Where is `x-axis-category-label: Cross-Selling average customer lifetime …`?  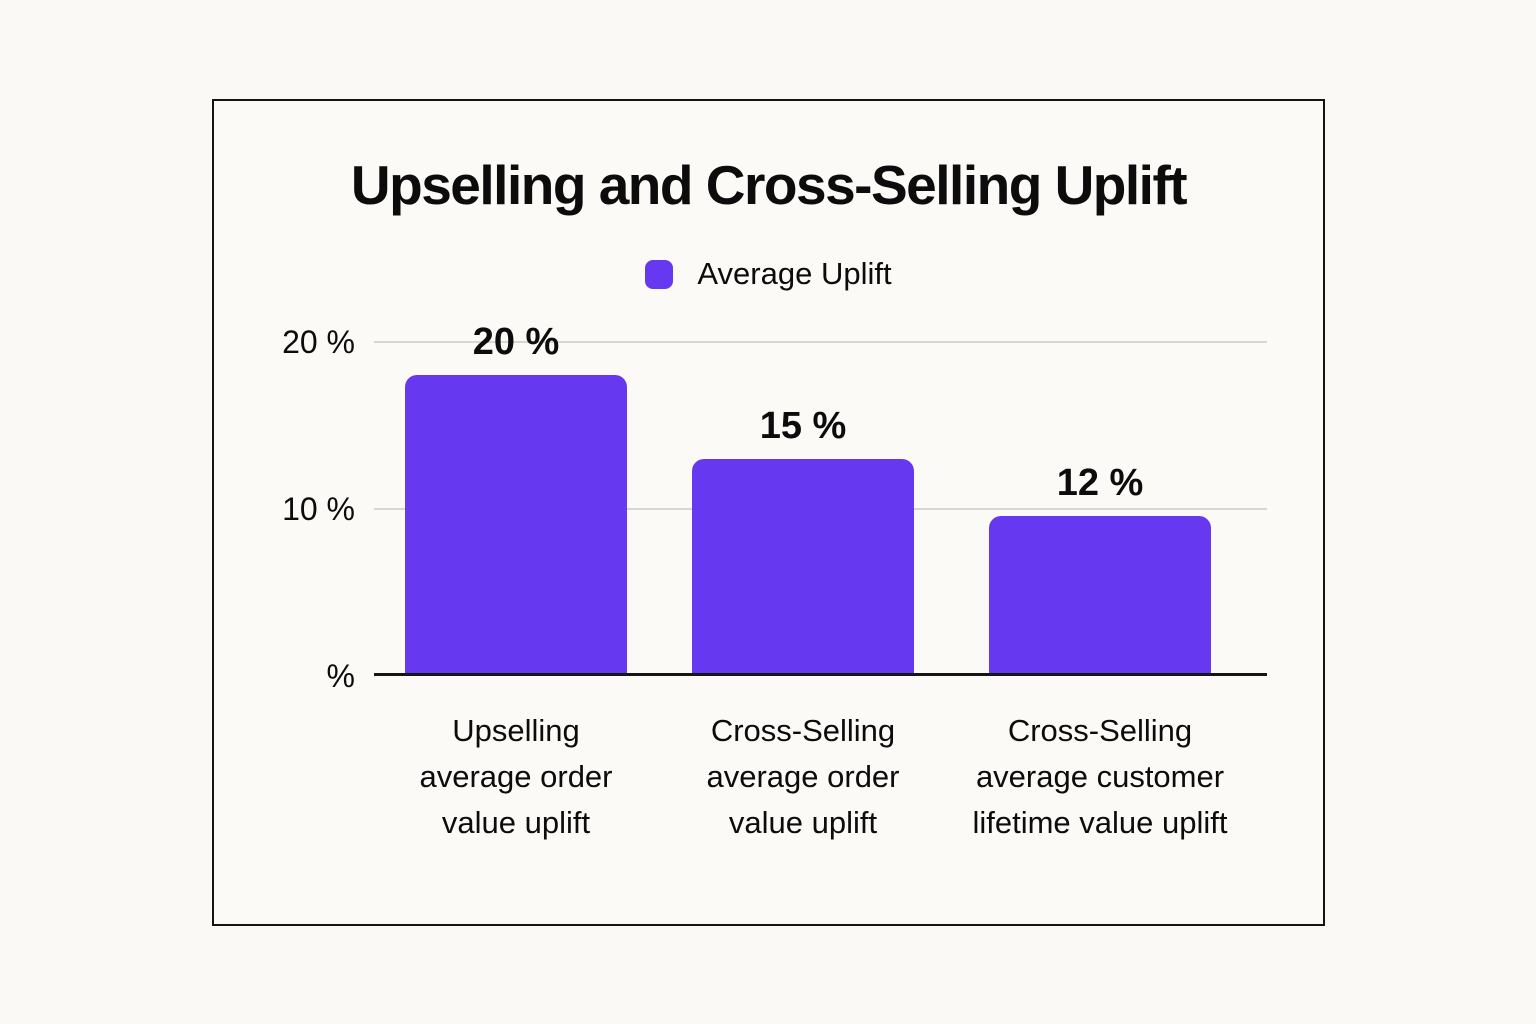 x-axis-category-label: Cross-Selling average customer lifetime … is located at coordinates (1100, 776).